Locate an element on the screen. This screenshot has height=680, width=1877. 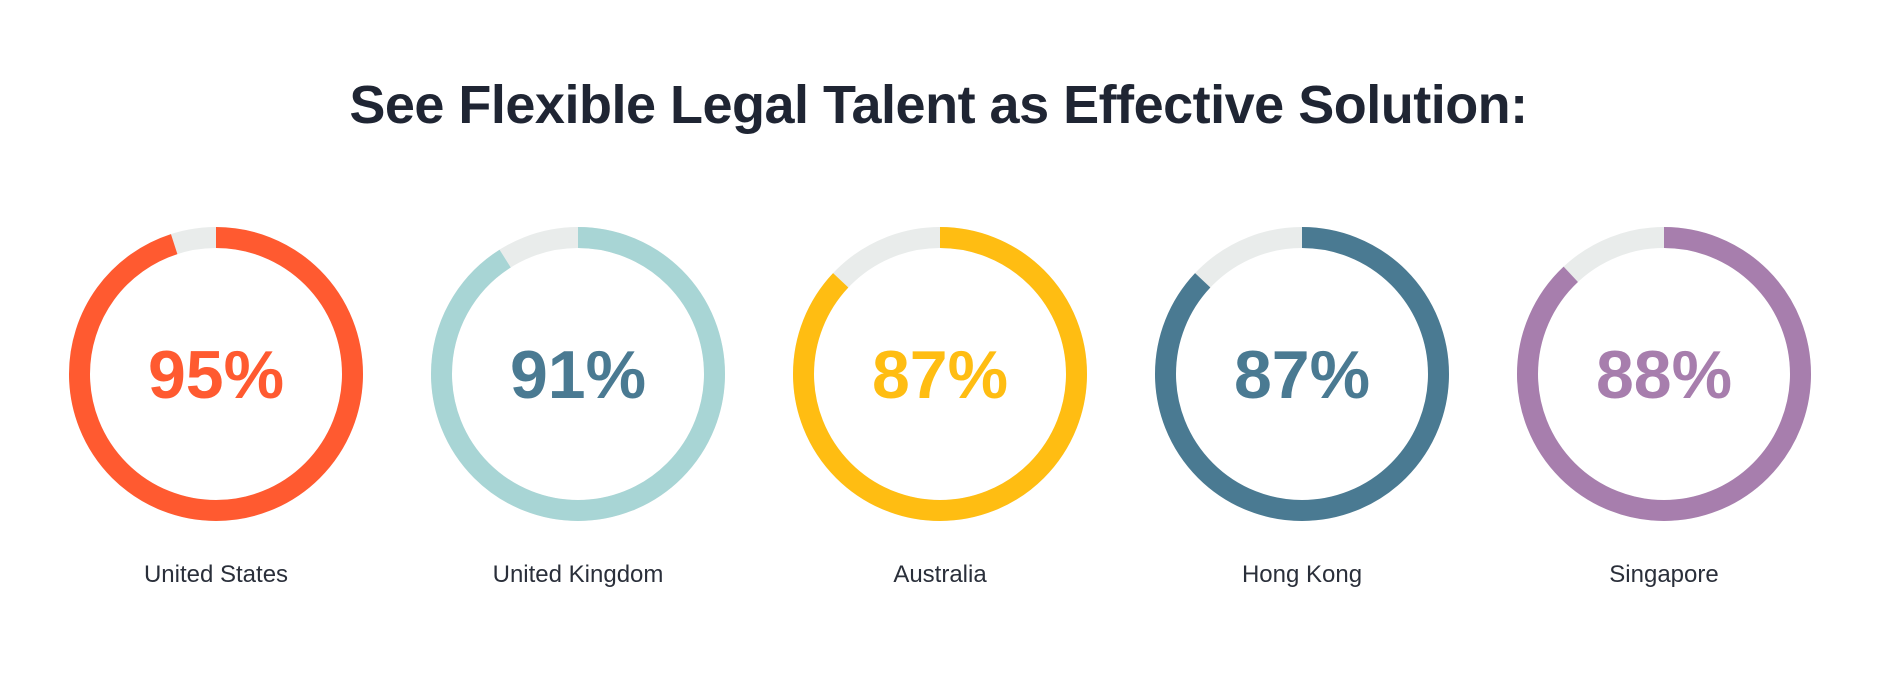
donut-hong-kong: 87% Hong Kong is located at coordinates (1302, 407).